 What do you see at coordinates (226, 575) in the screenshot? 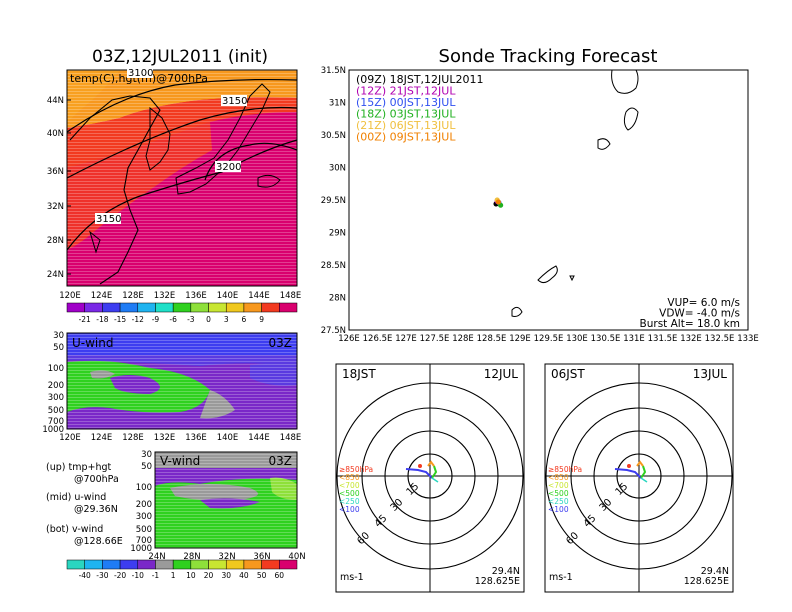
I see `colorbar-label: 30` at bounding box center [226, 575].